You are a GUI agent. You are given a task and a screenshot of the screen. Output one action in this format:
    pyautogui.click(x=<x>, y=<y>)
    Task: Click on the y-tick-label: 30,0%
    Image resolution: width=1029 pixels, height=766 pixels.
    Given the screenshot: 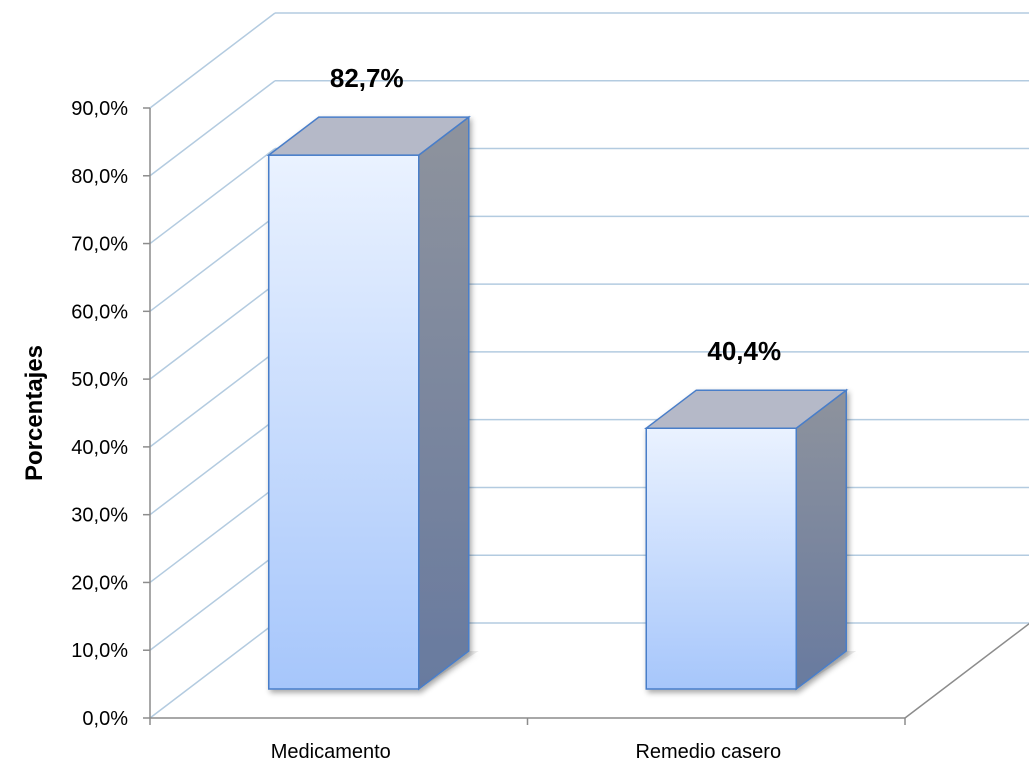 What is the action you would take?
    pyautogui.click(x=99, y=516)
    